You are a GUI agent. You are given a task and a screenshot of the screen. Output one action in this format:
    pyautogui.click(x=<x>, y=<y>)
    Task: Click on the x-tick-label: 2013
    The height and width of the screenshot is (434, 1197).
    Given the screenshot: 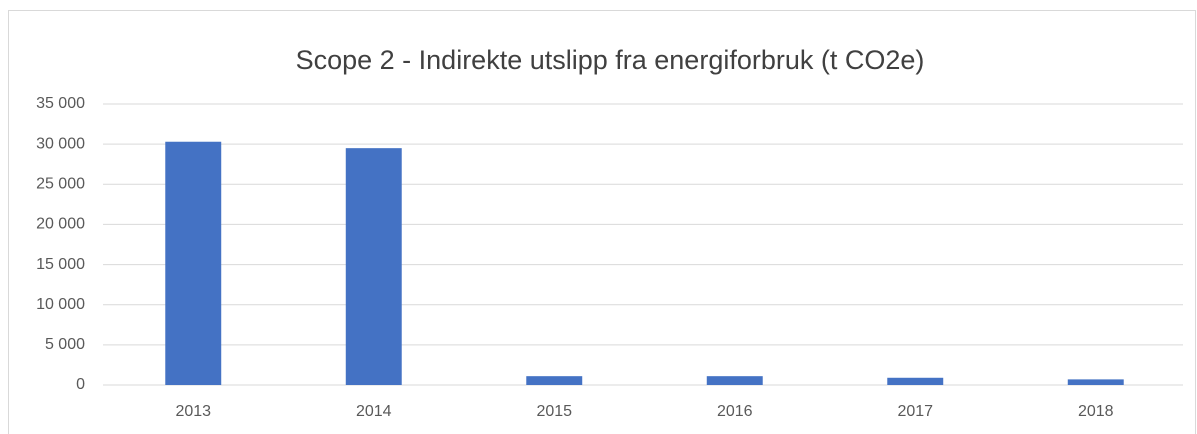 What is the action you would take?
    pyautogui.click(x=193, y=411)
    